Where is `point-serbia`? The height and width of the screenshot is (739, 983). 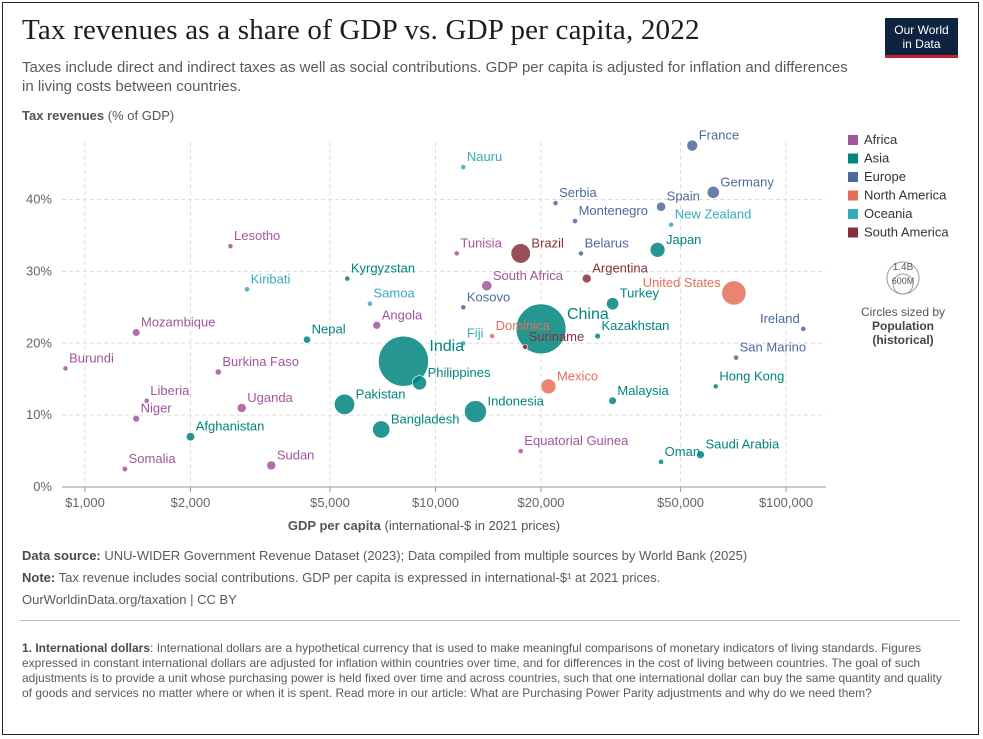
point-serbia is located at coordinates (555, 203).